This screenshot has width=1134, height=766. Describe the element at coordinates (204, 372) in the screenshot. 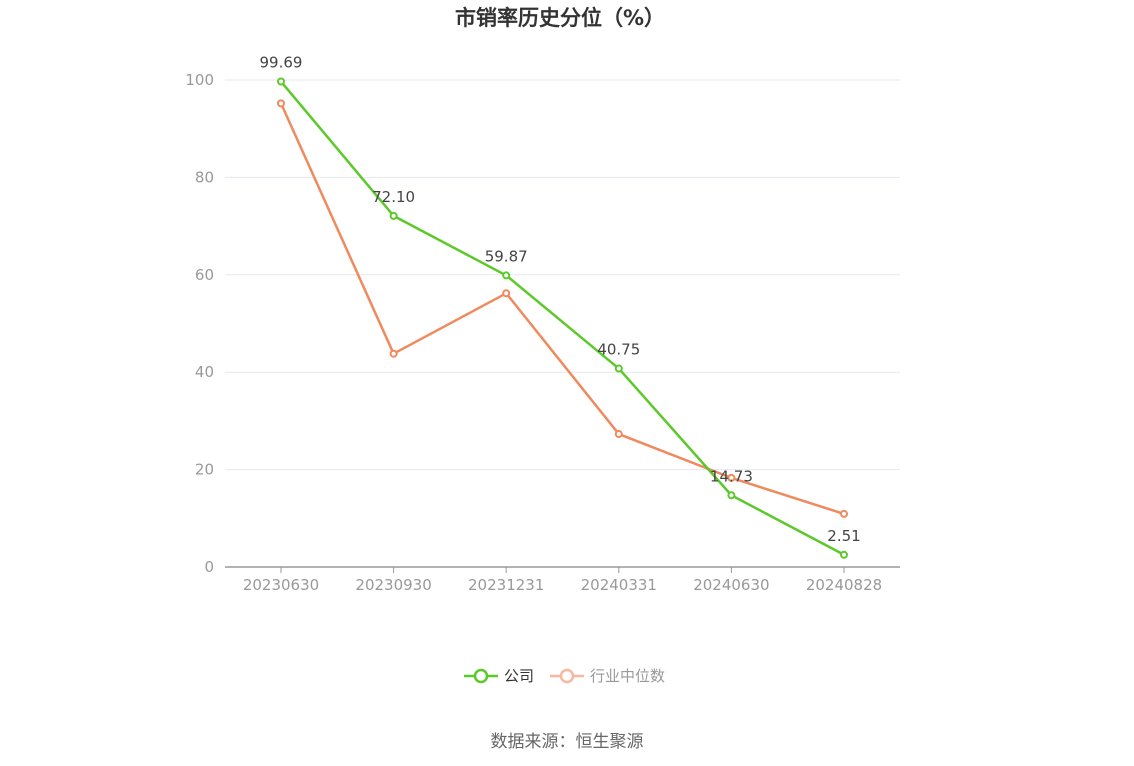

I see `y-tick-label: 40` at that location.